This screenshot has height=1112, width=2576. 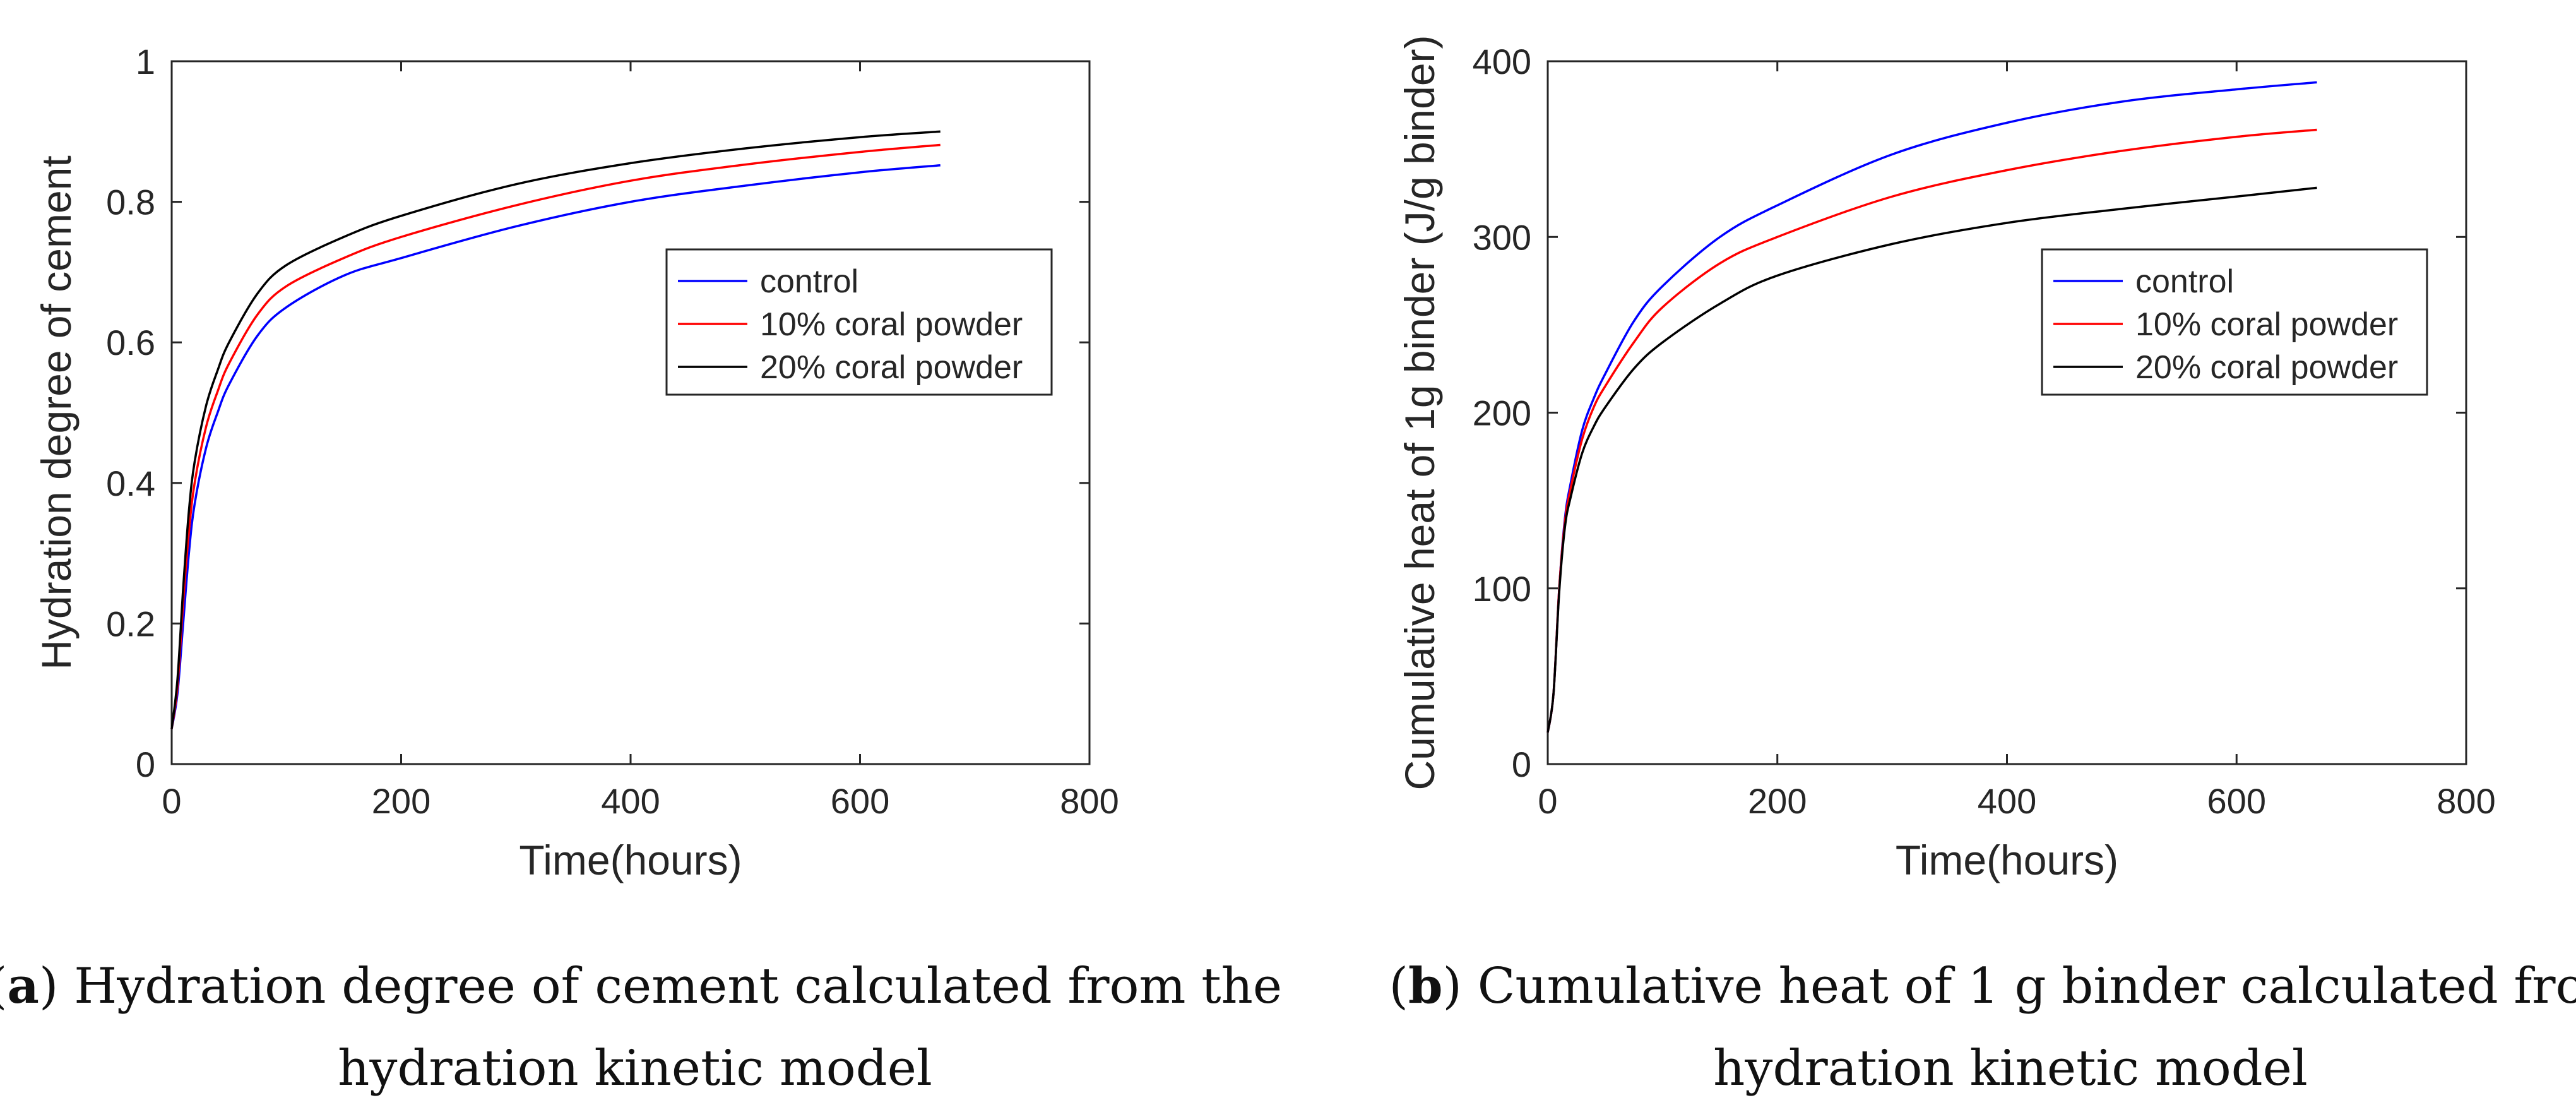 I want to click on y-tick-label: 400, so click(x=1502, y=62).